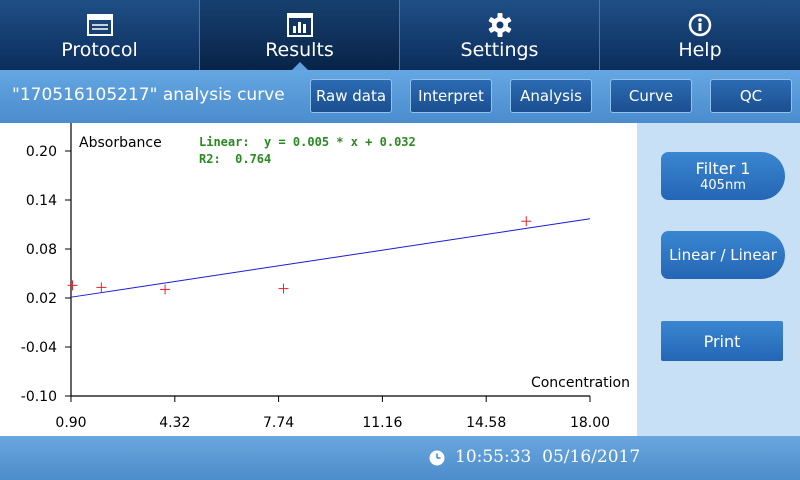  I want to click on y-tick-label: 0.02, so click(41, 299).